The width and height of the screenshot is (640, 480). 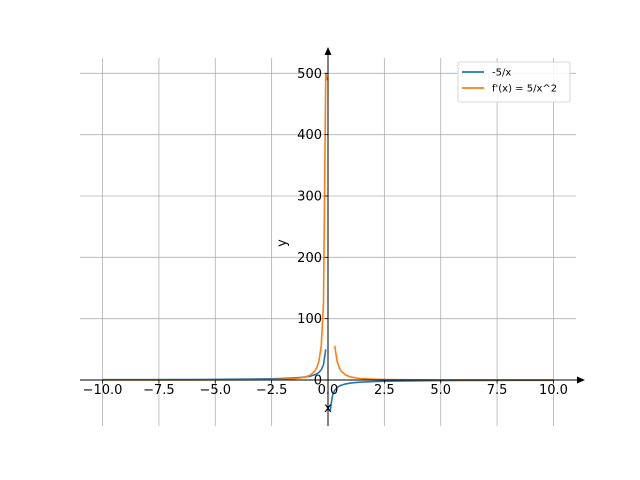 What do you see at coordinates (328, 51) in the screenshot?
I see `y-axis-arrow-icon` at bounding box center [328, 51].